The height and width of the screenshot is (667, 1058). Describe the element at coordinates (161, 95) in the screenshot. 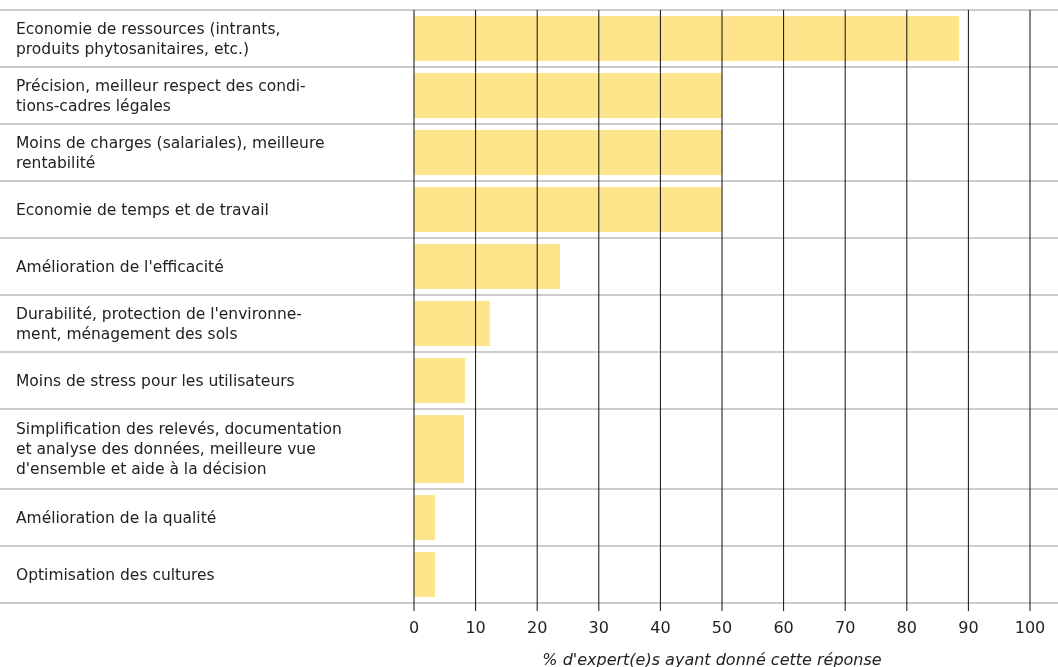

I see `y-tick-label: Précision, meilleur respect des condi- tions-cadres légales` at that location.